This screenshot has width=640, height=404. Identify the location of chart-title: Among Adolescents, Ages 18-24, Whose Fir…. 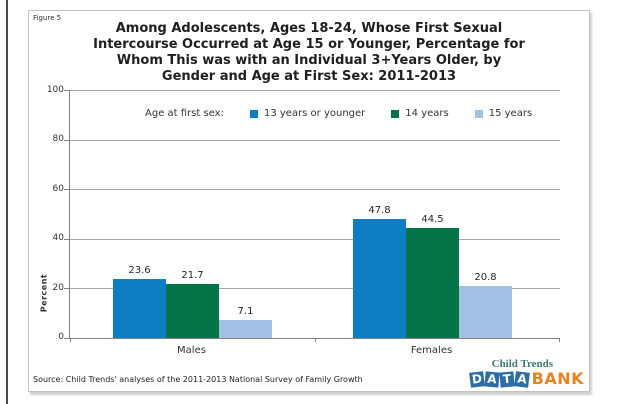
(309, 53).